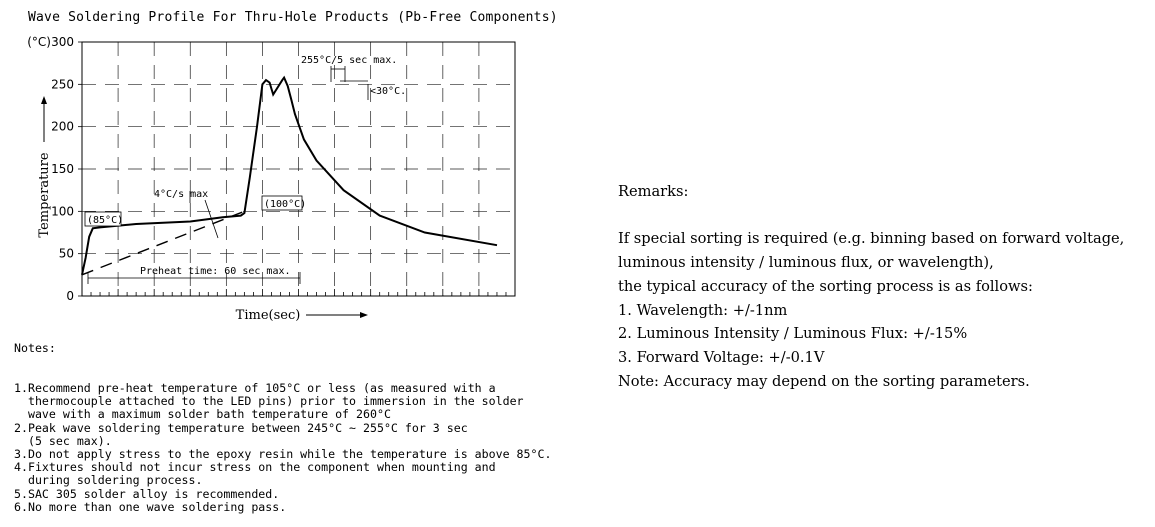  I want to click on chart-annotation: (85°C), so click(105, 220).